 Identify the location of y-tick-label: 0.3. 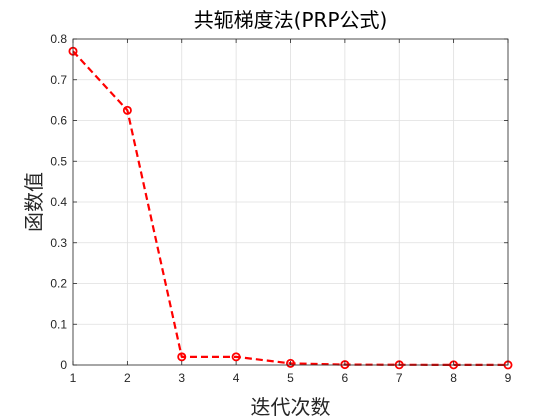
(58, 243).